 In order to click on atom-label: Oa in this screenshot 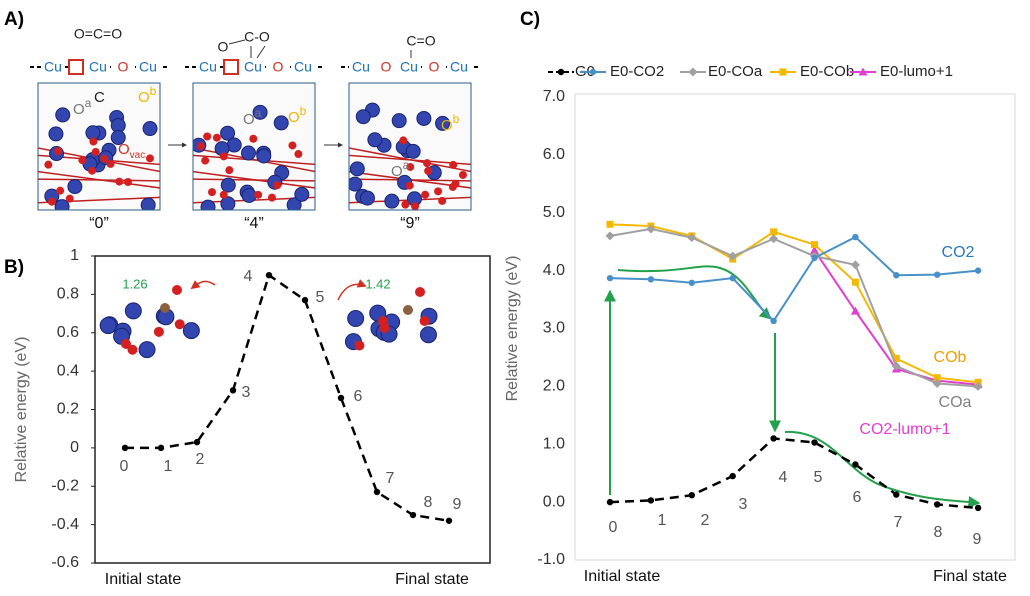, I will do `click(252, 117)`.